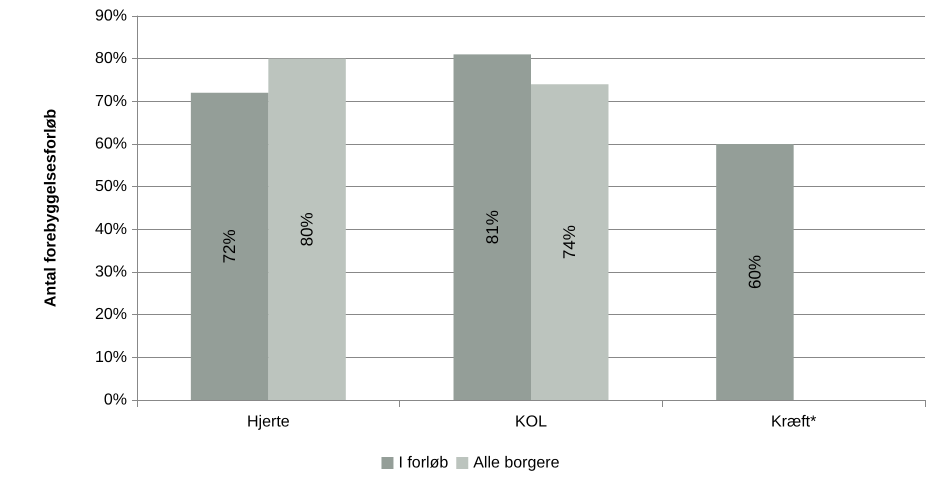  Describe the element at coordinates (110, 357) in the screenshot. I see `y-tick-label: 10%` at that location.